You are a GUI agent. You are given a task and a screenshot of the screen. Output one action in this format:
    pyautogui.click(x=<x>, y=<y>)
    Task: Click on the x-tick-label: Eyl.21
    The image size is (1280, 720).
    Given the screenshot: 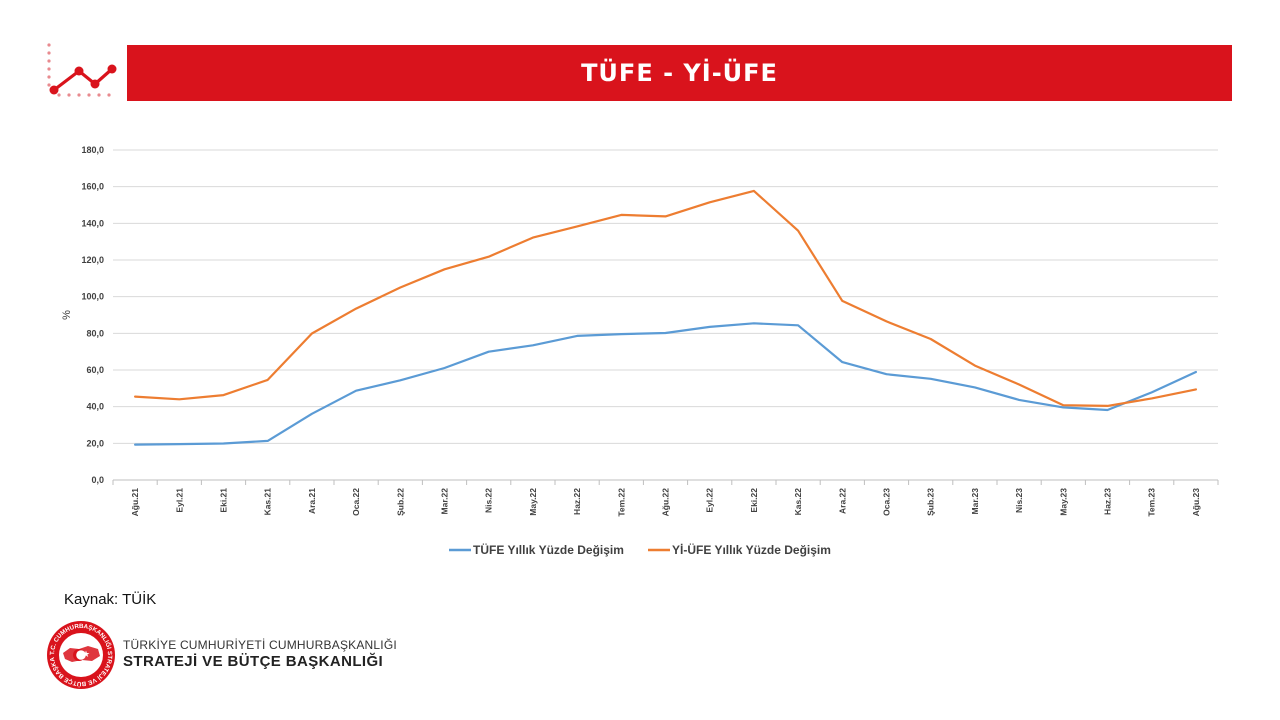 What is the action you would take?
    pyautogui.click(x=179, y=500)
    